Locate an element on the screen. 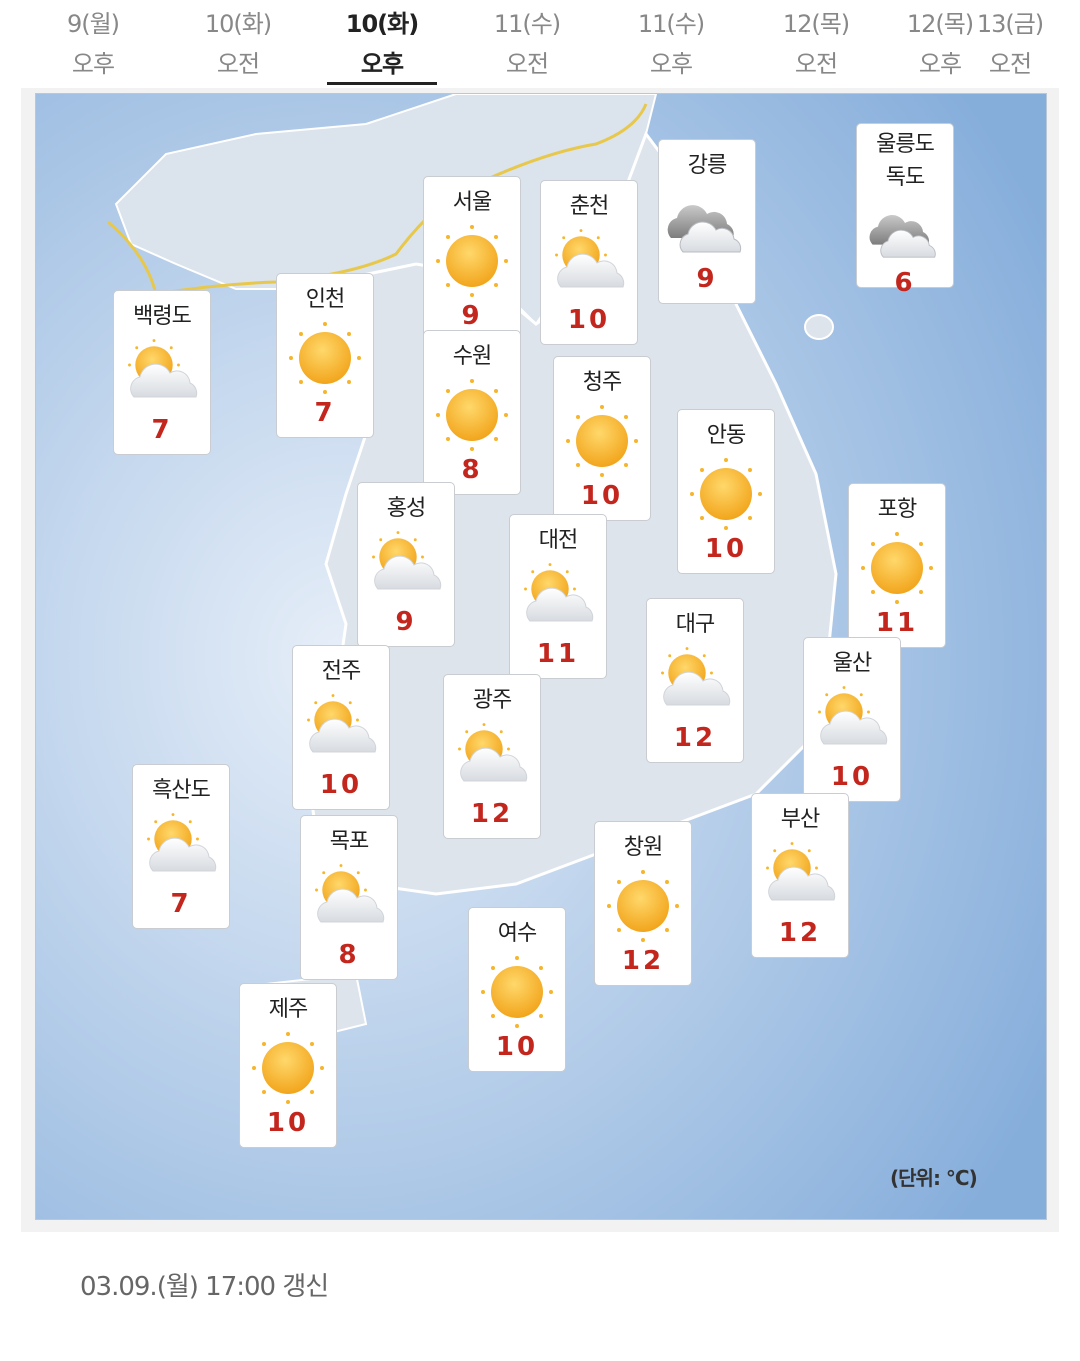  tab-active: 10(화) 오후 is located at coordinates (382, 44).